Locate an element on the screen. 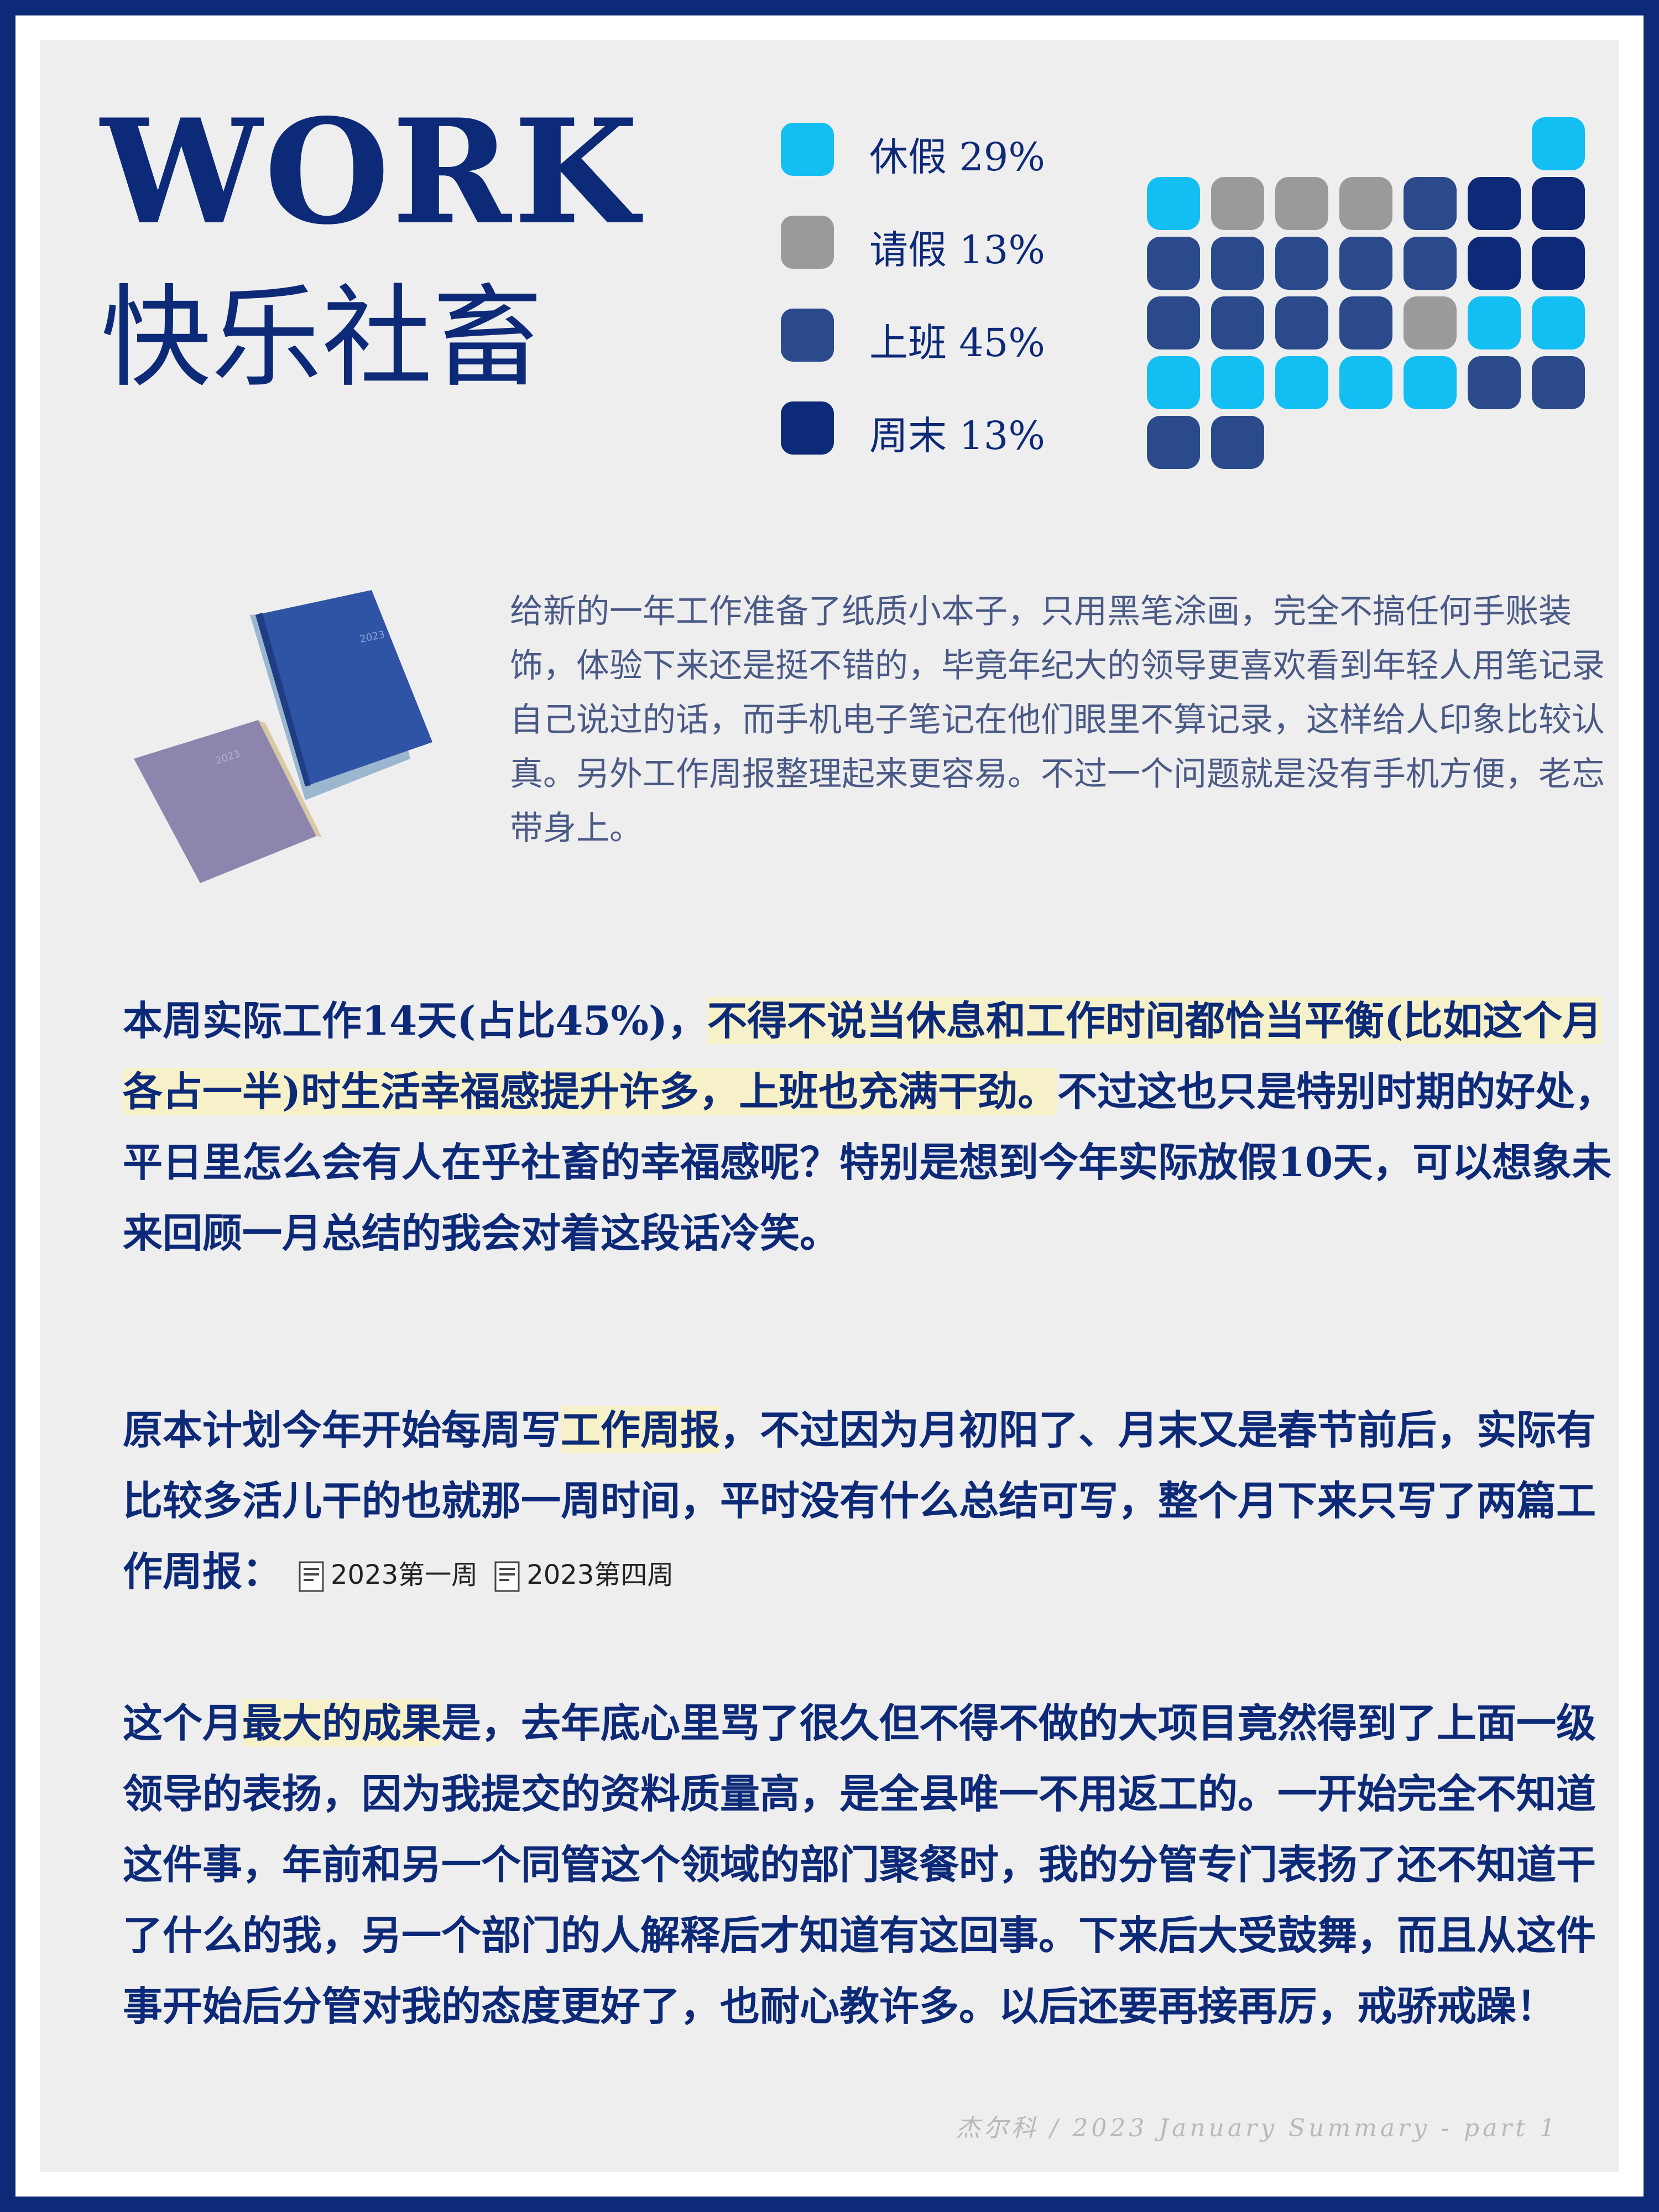  paragraph-balance-text-a: 本周实际工作14天(占比45%)， is located at coordinates (415, 1021).